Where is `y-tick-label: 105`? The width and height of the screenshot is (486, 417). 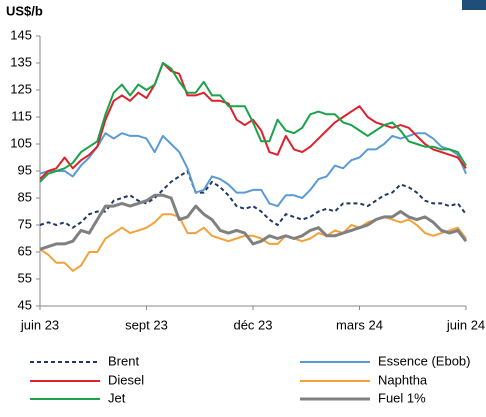
y-tick-label: 105 is located at coordinates (21, 142).